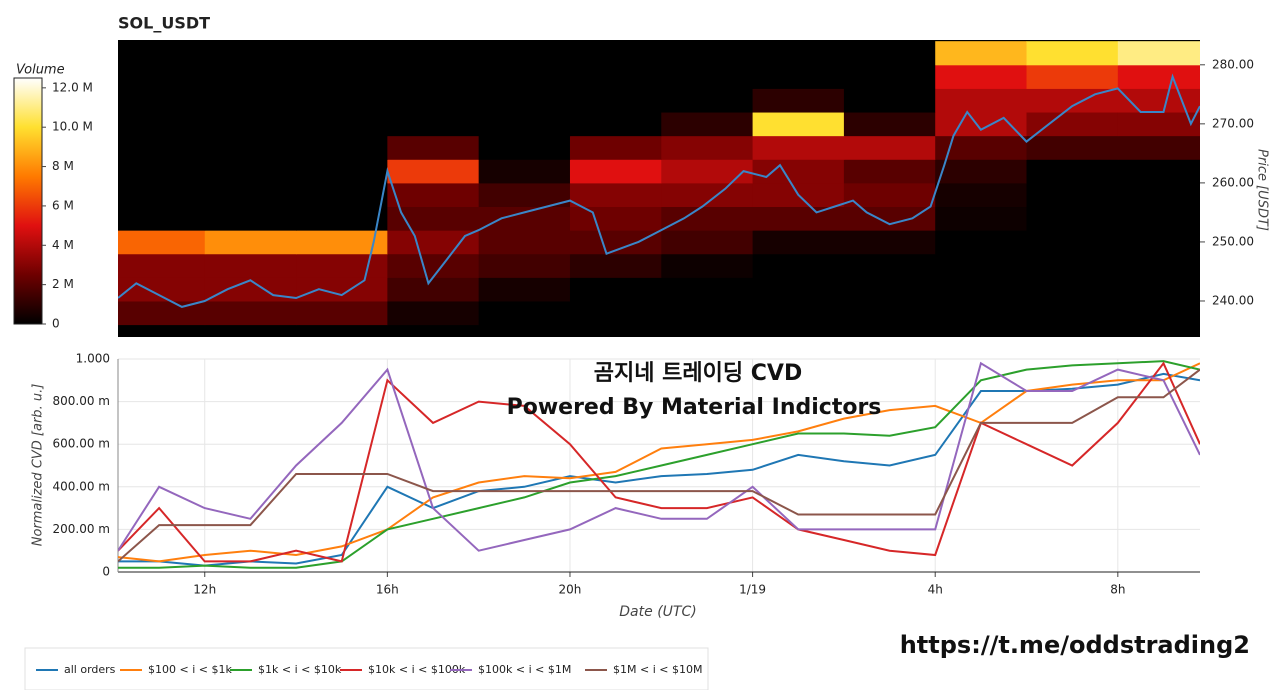 The width and height of the screenshot is (1280, 690). I want to click on y-tick-label: 600.00 m, so click(82, 444).